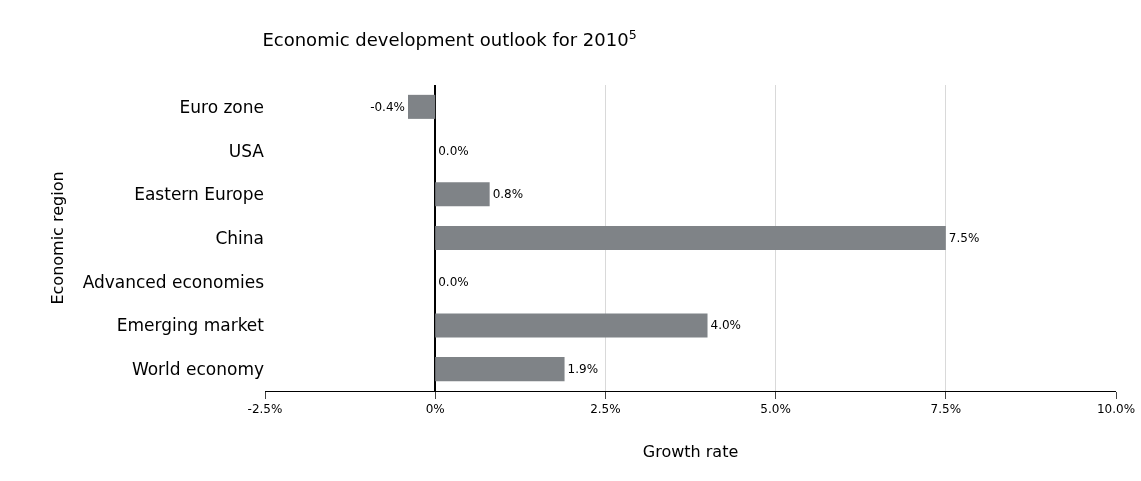  I want to click on x-tick-label: 5.0%, so click(775, 409).